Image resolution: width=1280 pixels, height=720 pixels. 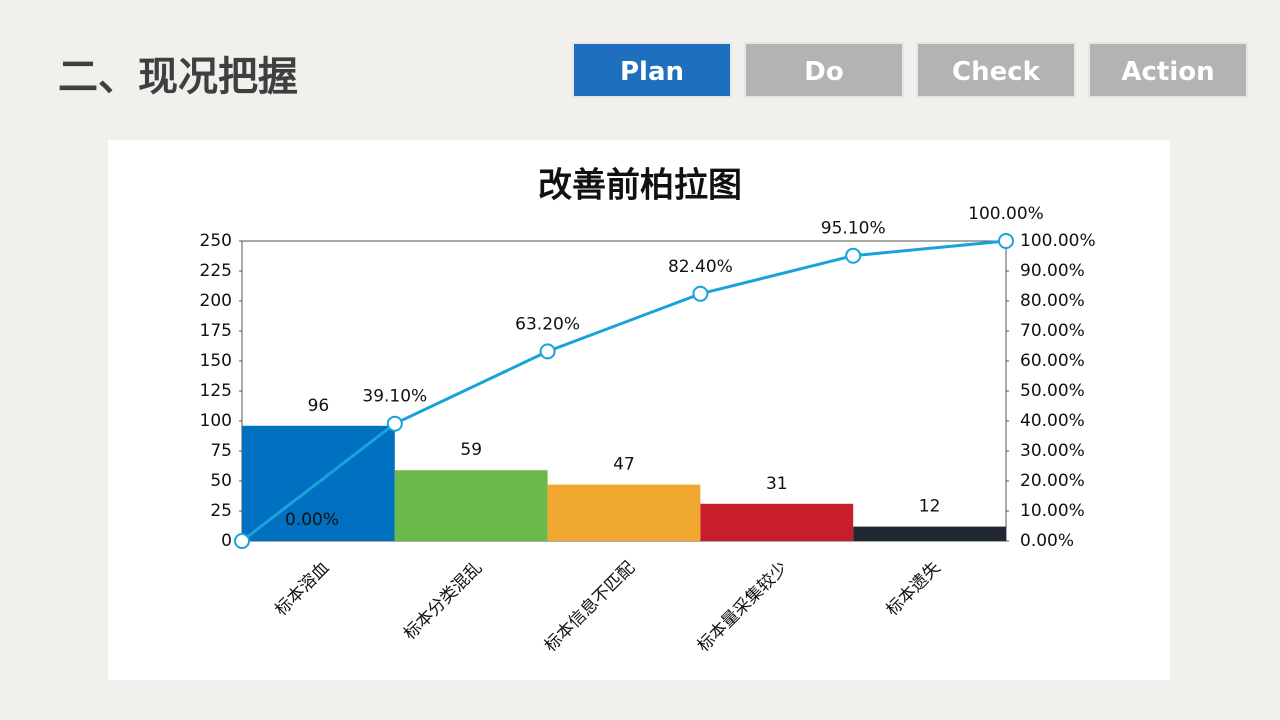 What do you see at coordinates (216, 421) in the screenshot?
I see `y-tick-label: 100` at bounding box center [216, 421].